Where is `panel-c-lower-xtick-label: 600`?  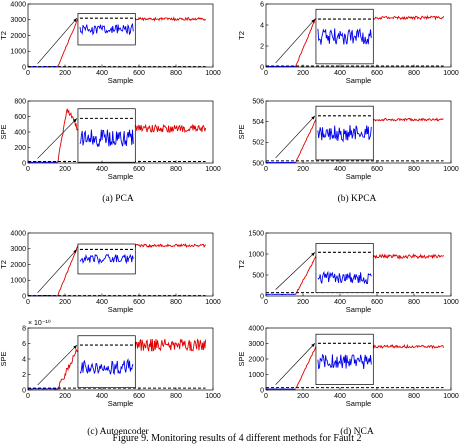 panel-c-lower-xtick-label: 600 is located at coordinates (139, 396).